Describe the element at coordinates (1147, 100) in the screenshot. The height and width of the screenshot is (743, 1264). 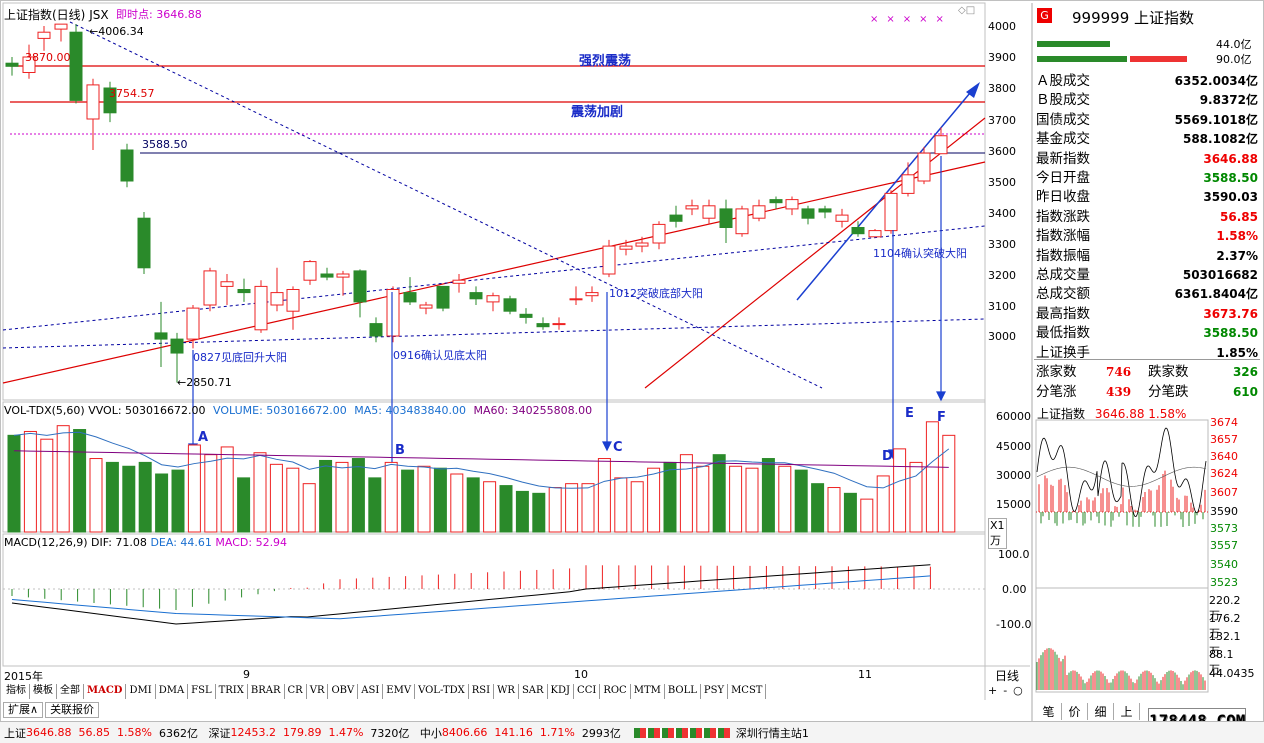
I see `quote-row: Ｂ股成交 9.8372亿` at that location.